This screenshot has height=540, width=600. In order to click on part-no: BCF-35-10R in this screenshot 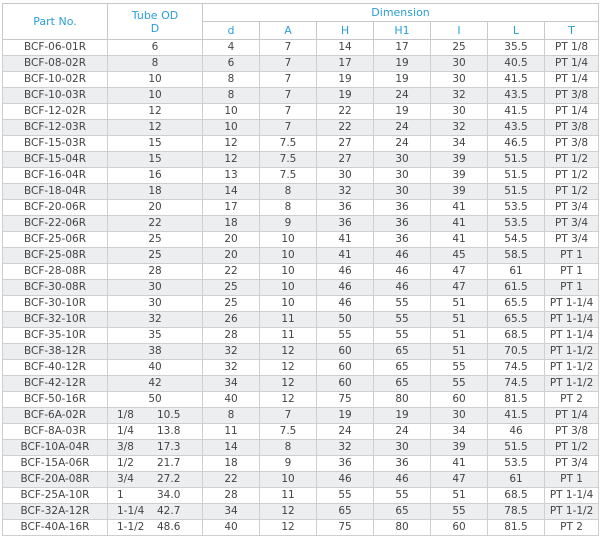, I will do `click(55, 335)`.